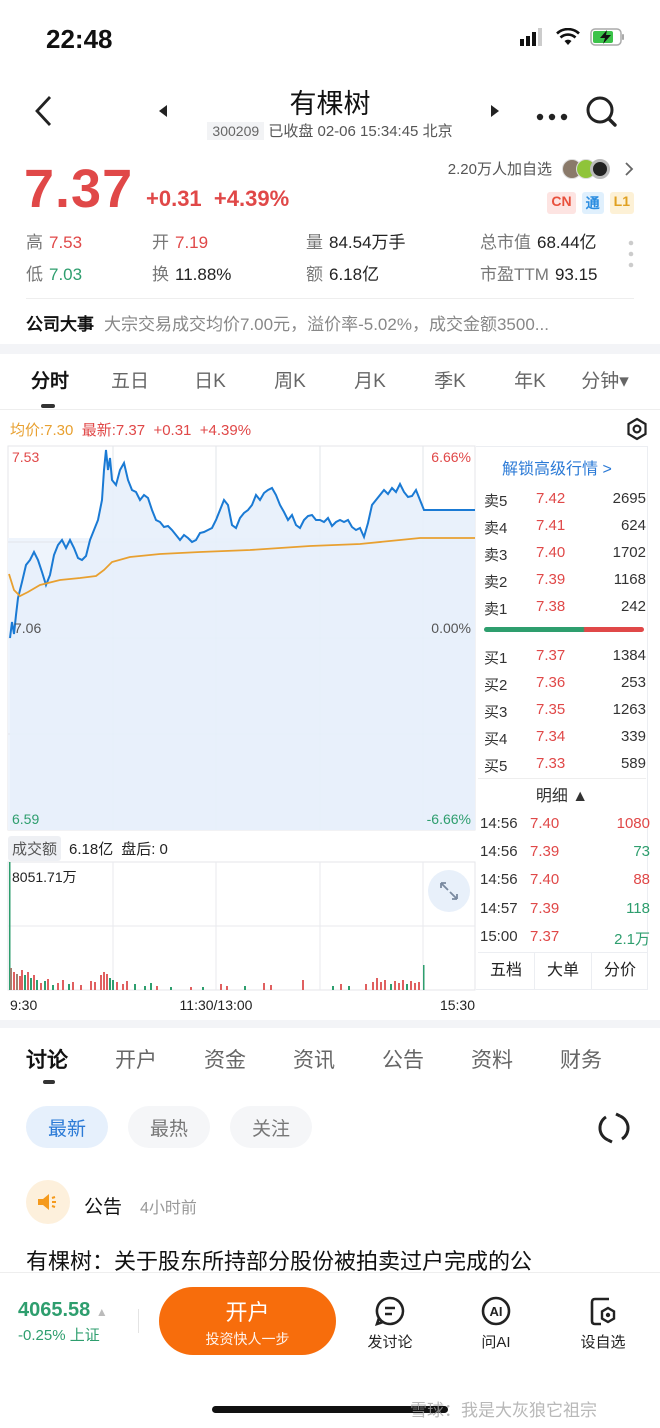 Image resolution: width=660 pixels, height=1428 pixels. I want to click on tab-large-orders: 大单, so click(563, 971).